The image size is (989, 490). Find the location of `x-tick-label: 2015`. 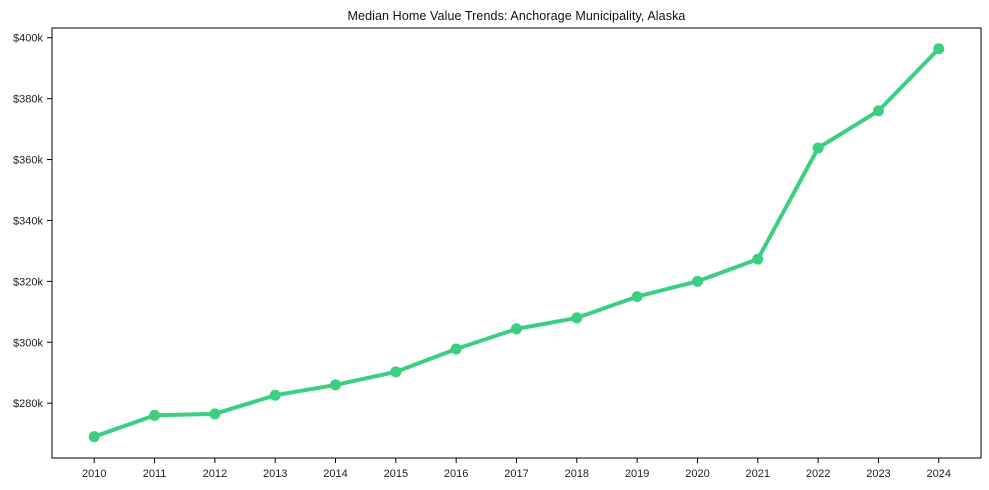

x-tick-label: 2015 is located at coordinates (396, 474).